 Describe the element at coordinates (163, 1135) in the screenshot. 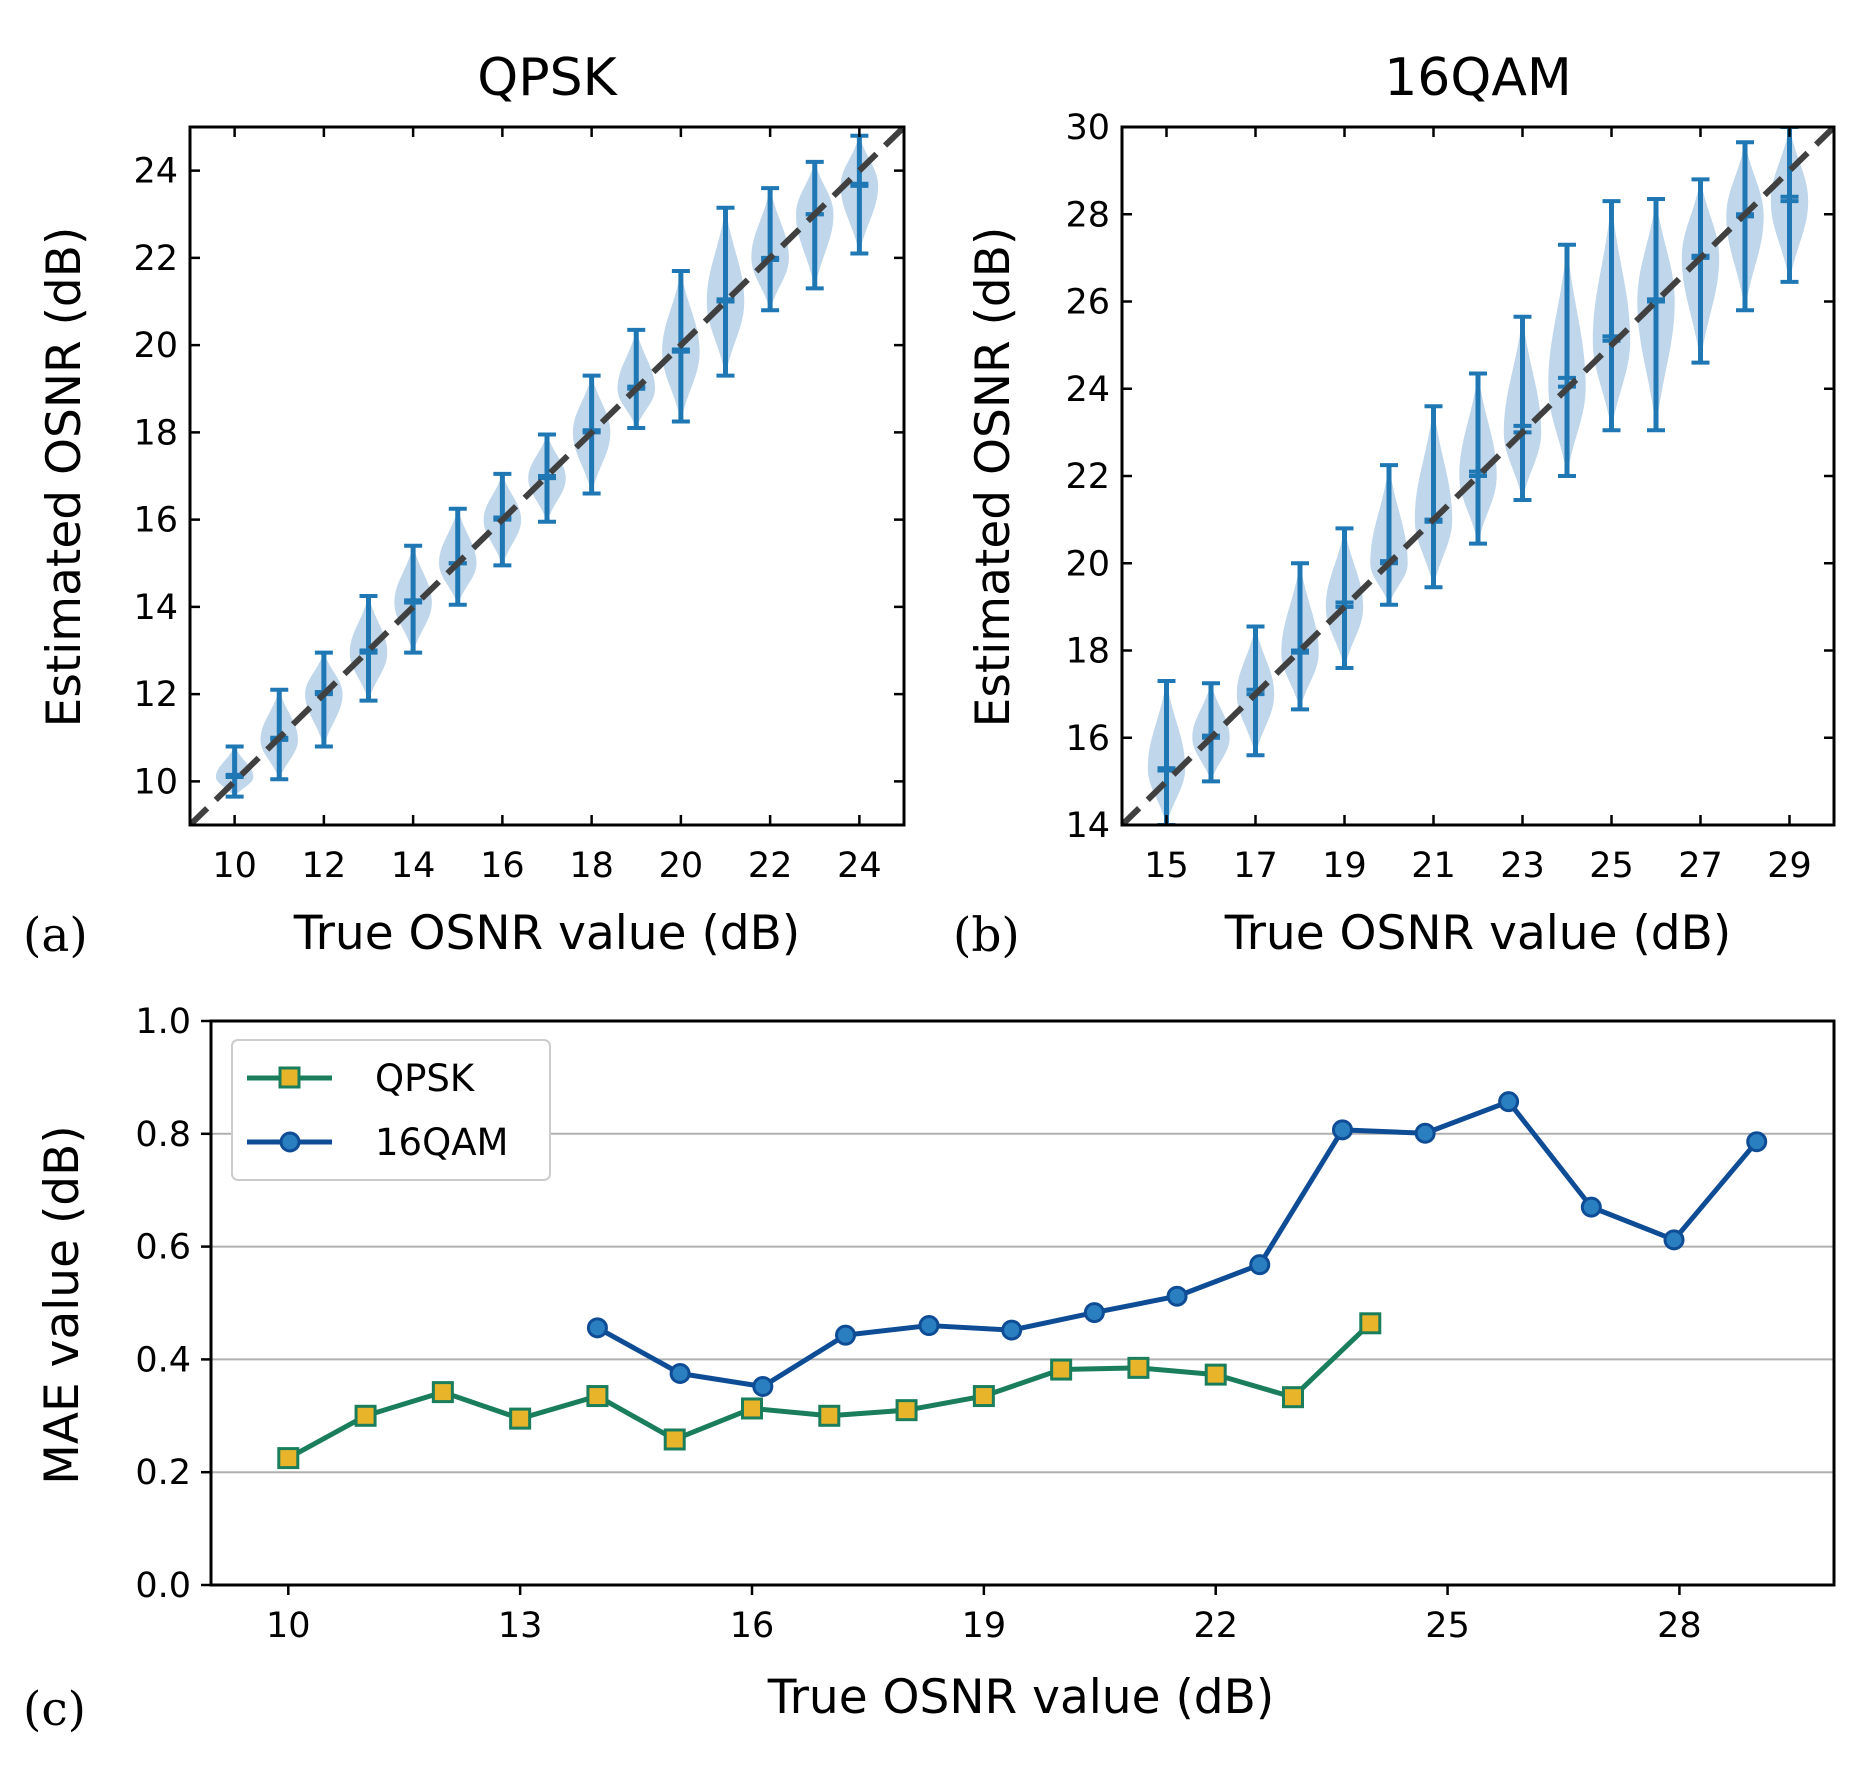

I see `y-tick-label: 0.8` at that location.